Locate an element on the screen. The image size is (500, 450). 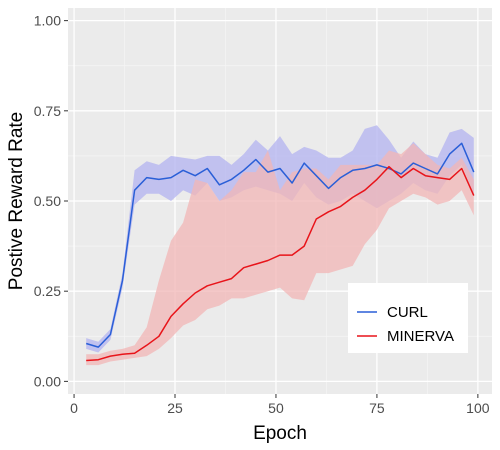
x-tick-label: 50 is located at coordinates (276, 408).